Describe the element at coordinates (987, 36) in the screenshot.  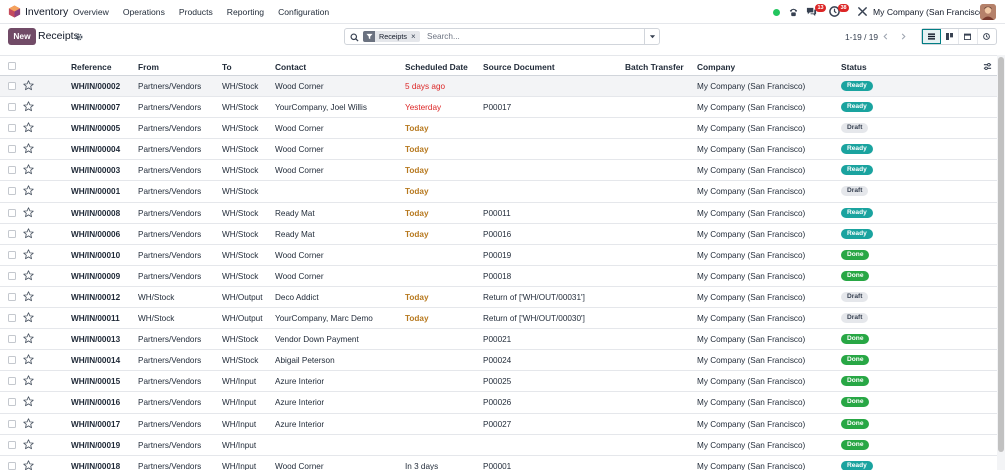
I see `activity-view-button` at that location.